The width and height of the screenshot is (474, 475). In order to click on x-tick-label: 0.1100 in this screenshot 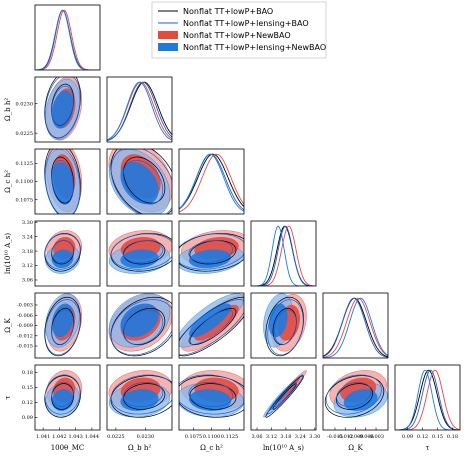, I will do `click(212, 437)`.